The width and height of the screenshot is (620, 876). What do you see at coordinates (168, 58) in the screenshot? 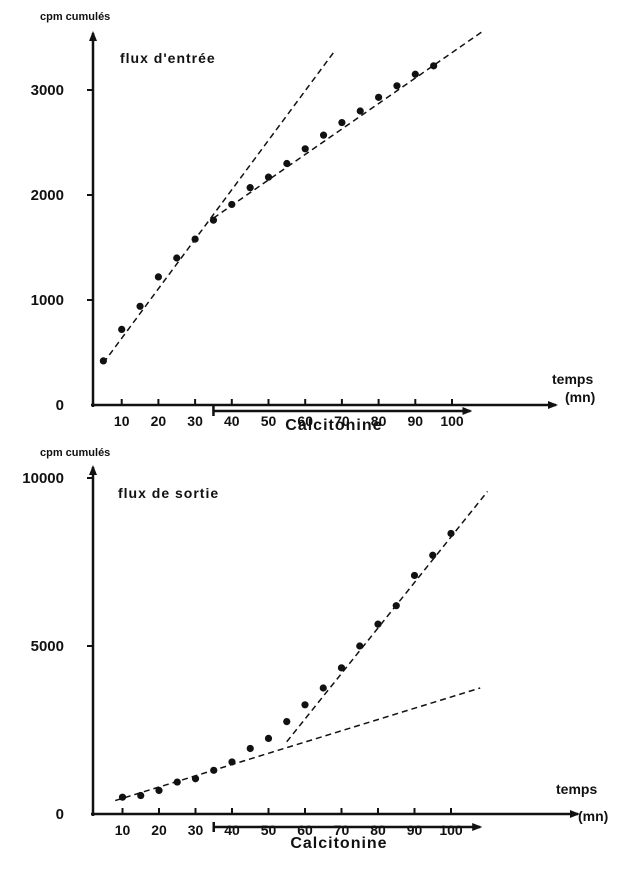
I see `chart-title: flux d'entrée` at bounding box center [168, 58].